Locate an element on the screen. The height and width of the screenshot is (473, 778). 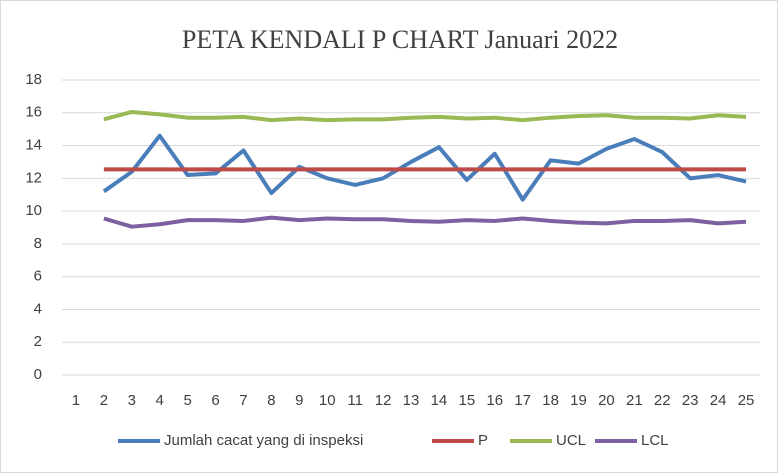
y-tick-label: 0 is located at coordinates (38, 374).